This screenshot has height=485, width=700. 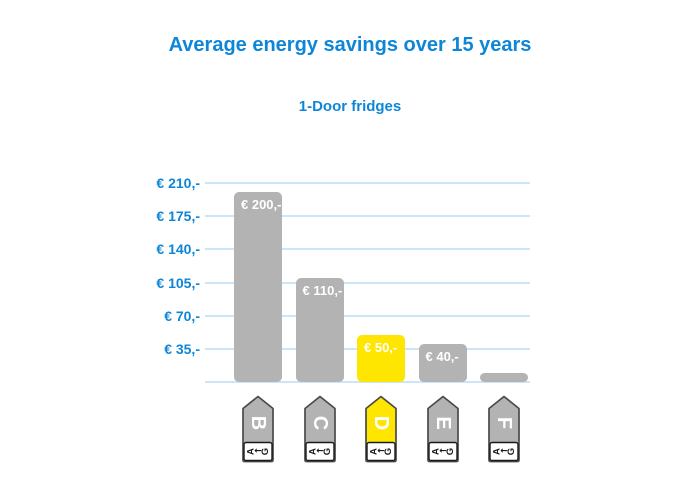 What do you see at coordinates (320, 423) in the screenshot?
I see `energy-class-letter: C` at bounding box center [320, 423].